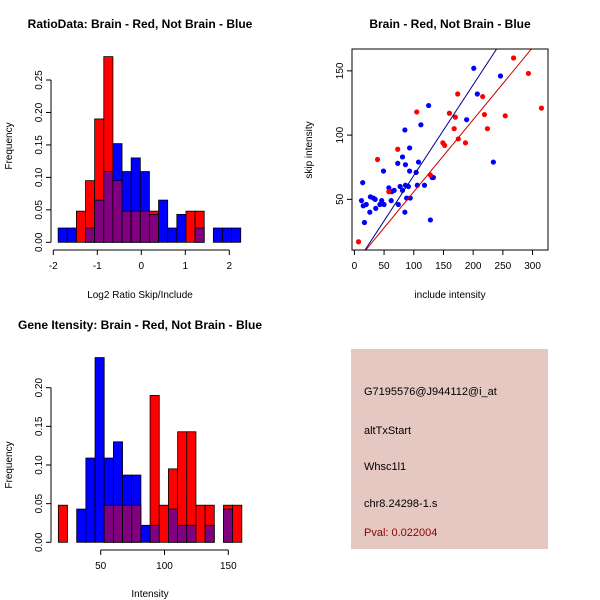  What do you see at coordinates (39, 465) in the screenshot?
I see `y-tick-label: 0.10` at bounding box center [39, 465].